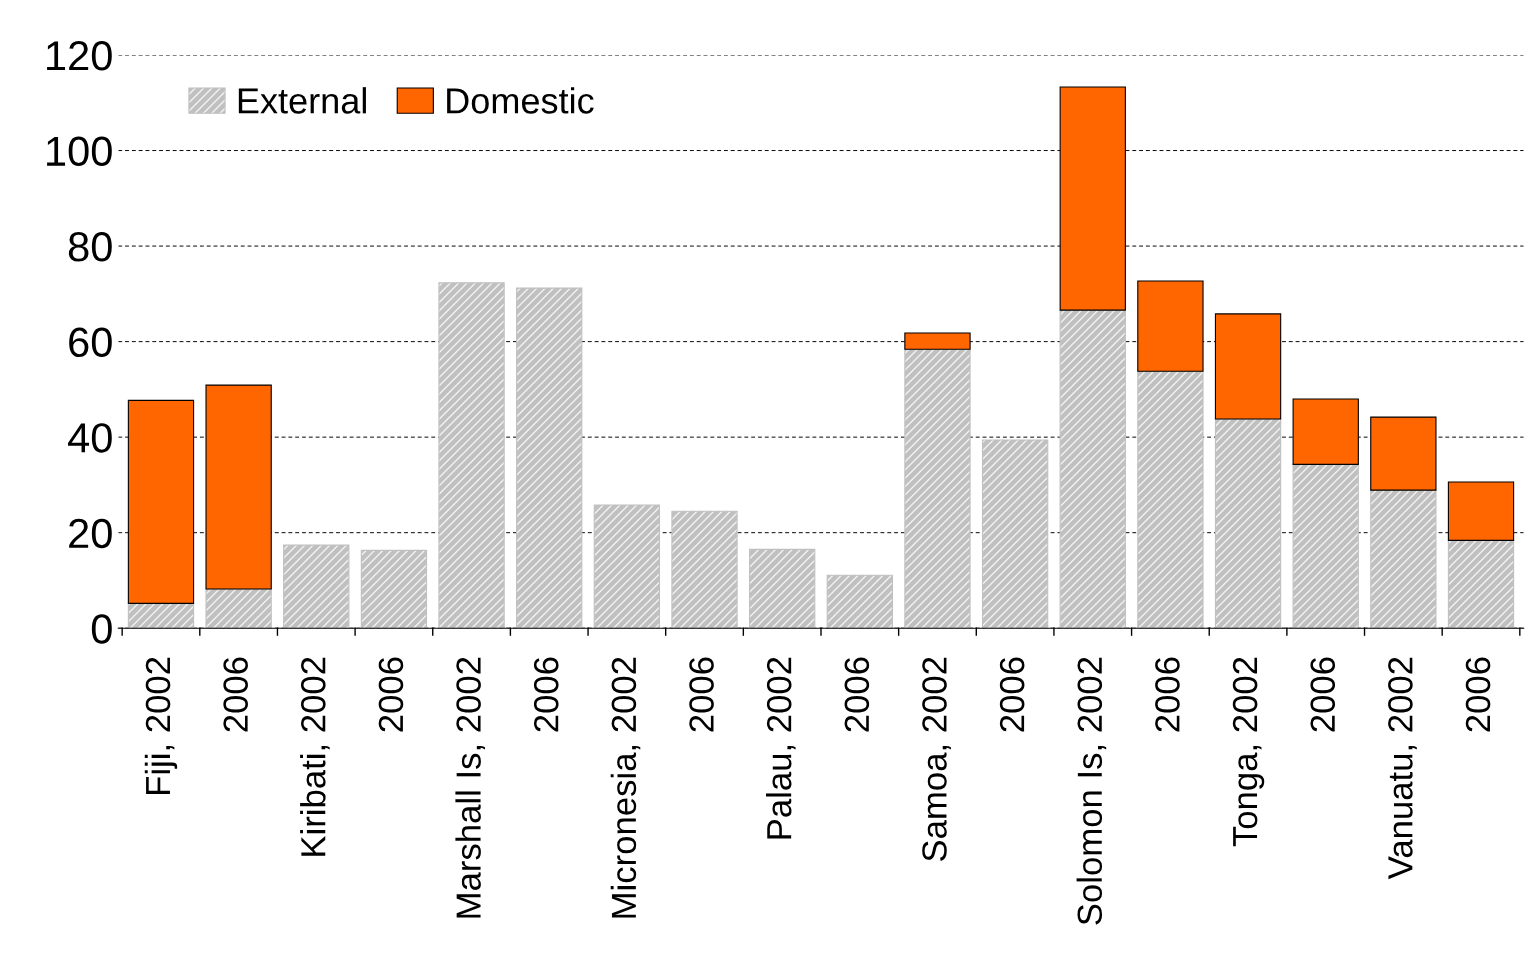  Describe the element at coordinates (90, 533) in the screenshot. I see `y-tick-label: 20` at that location.